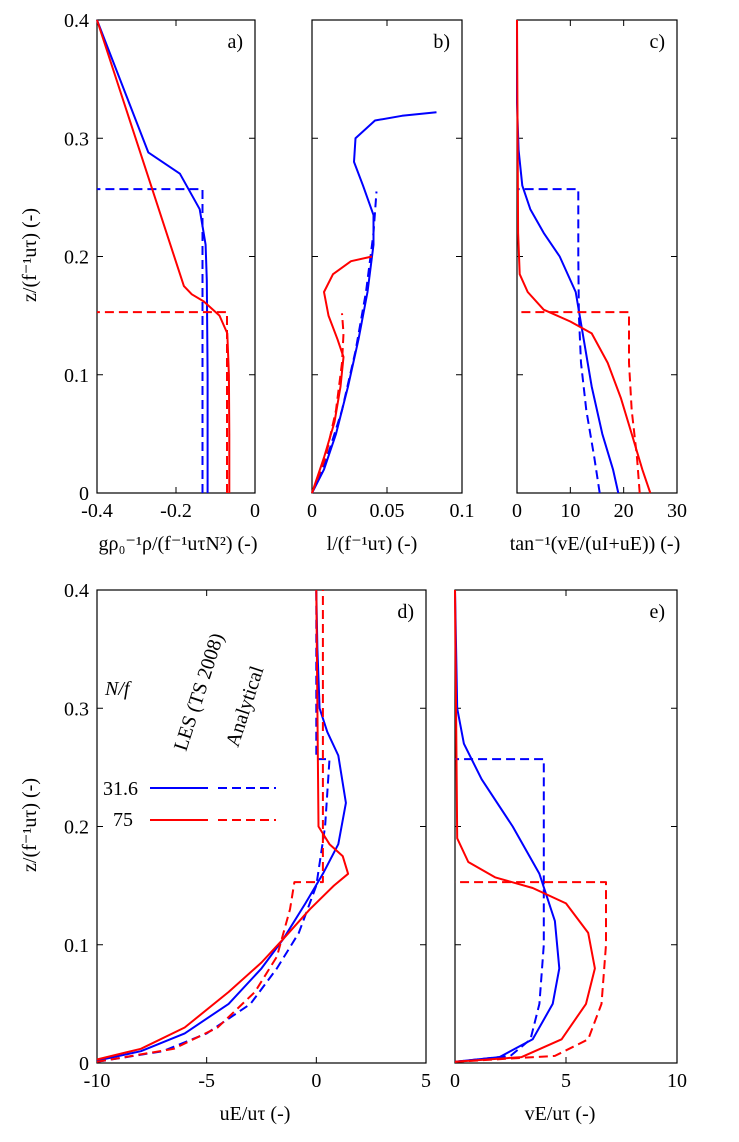 The image size is (739, 1142). I want to click on x-tick-label: -10, so click(97, 1081).